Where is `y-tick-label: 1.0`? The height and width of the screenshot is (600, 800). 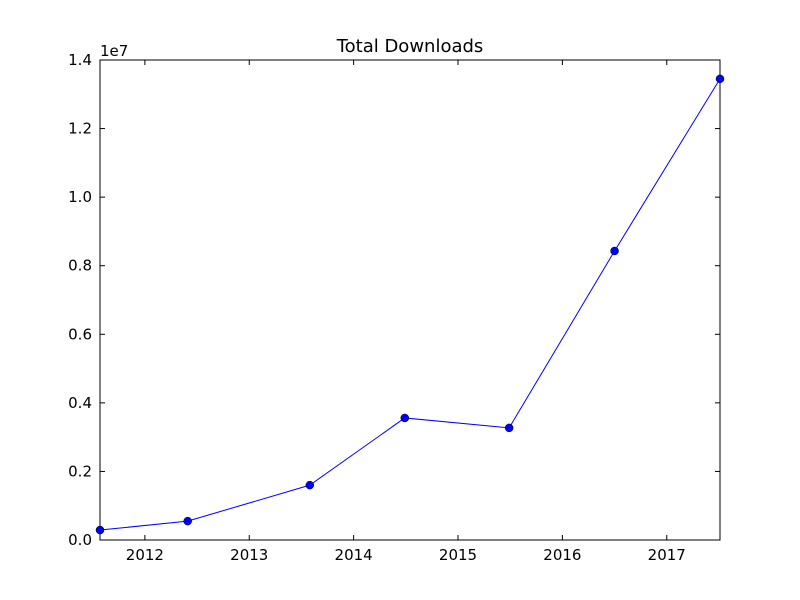
y-tick-label: 1.0 is located at coordinates (80, 197).